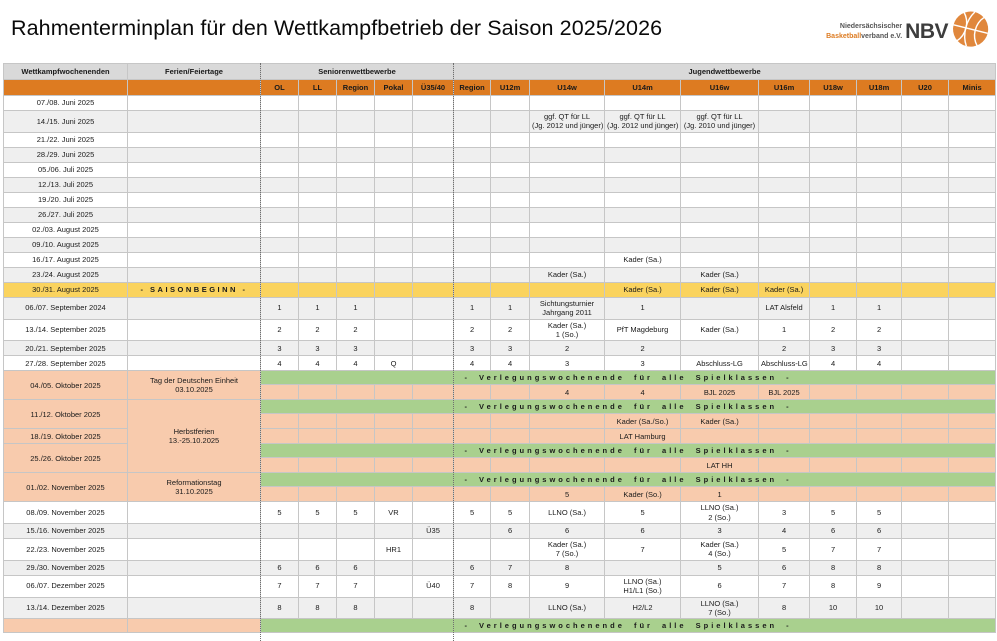 Image resolution: width=997 pixels, height=641 pixels. What do you see at coordinates (65, 289) in the screenshot?
I see `date-cell: 30./31. August 2025` at bounding box center [65, 289].